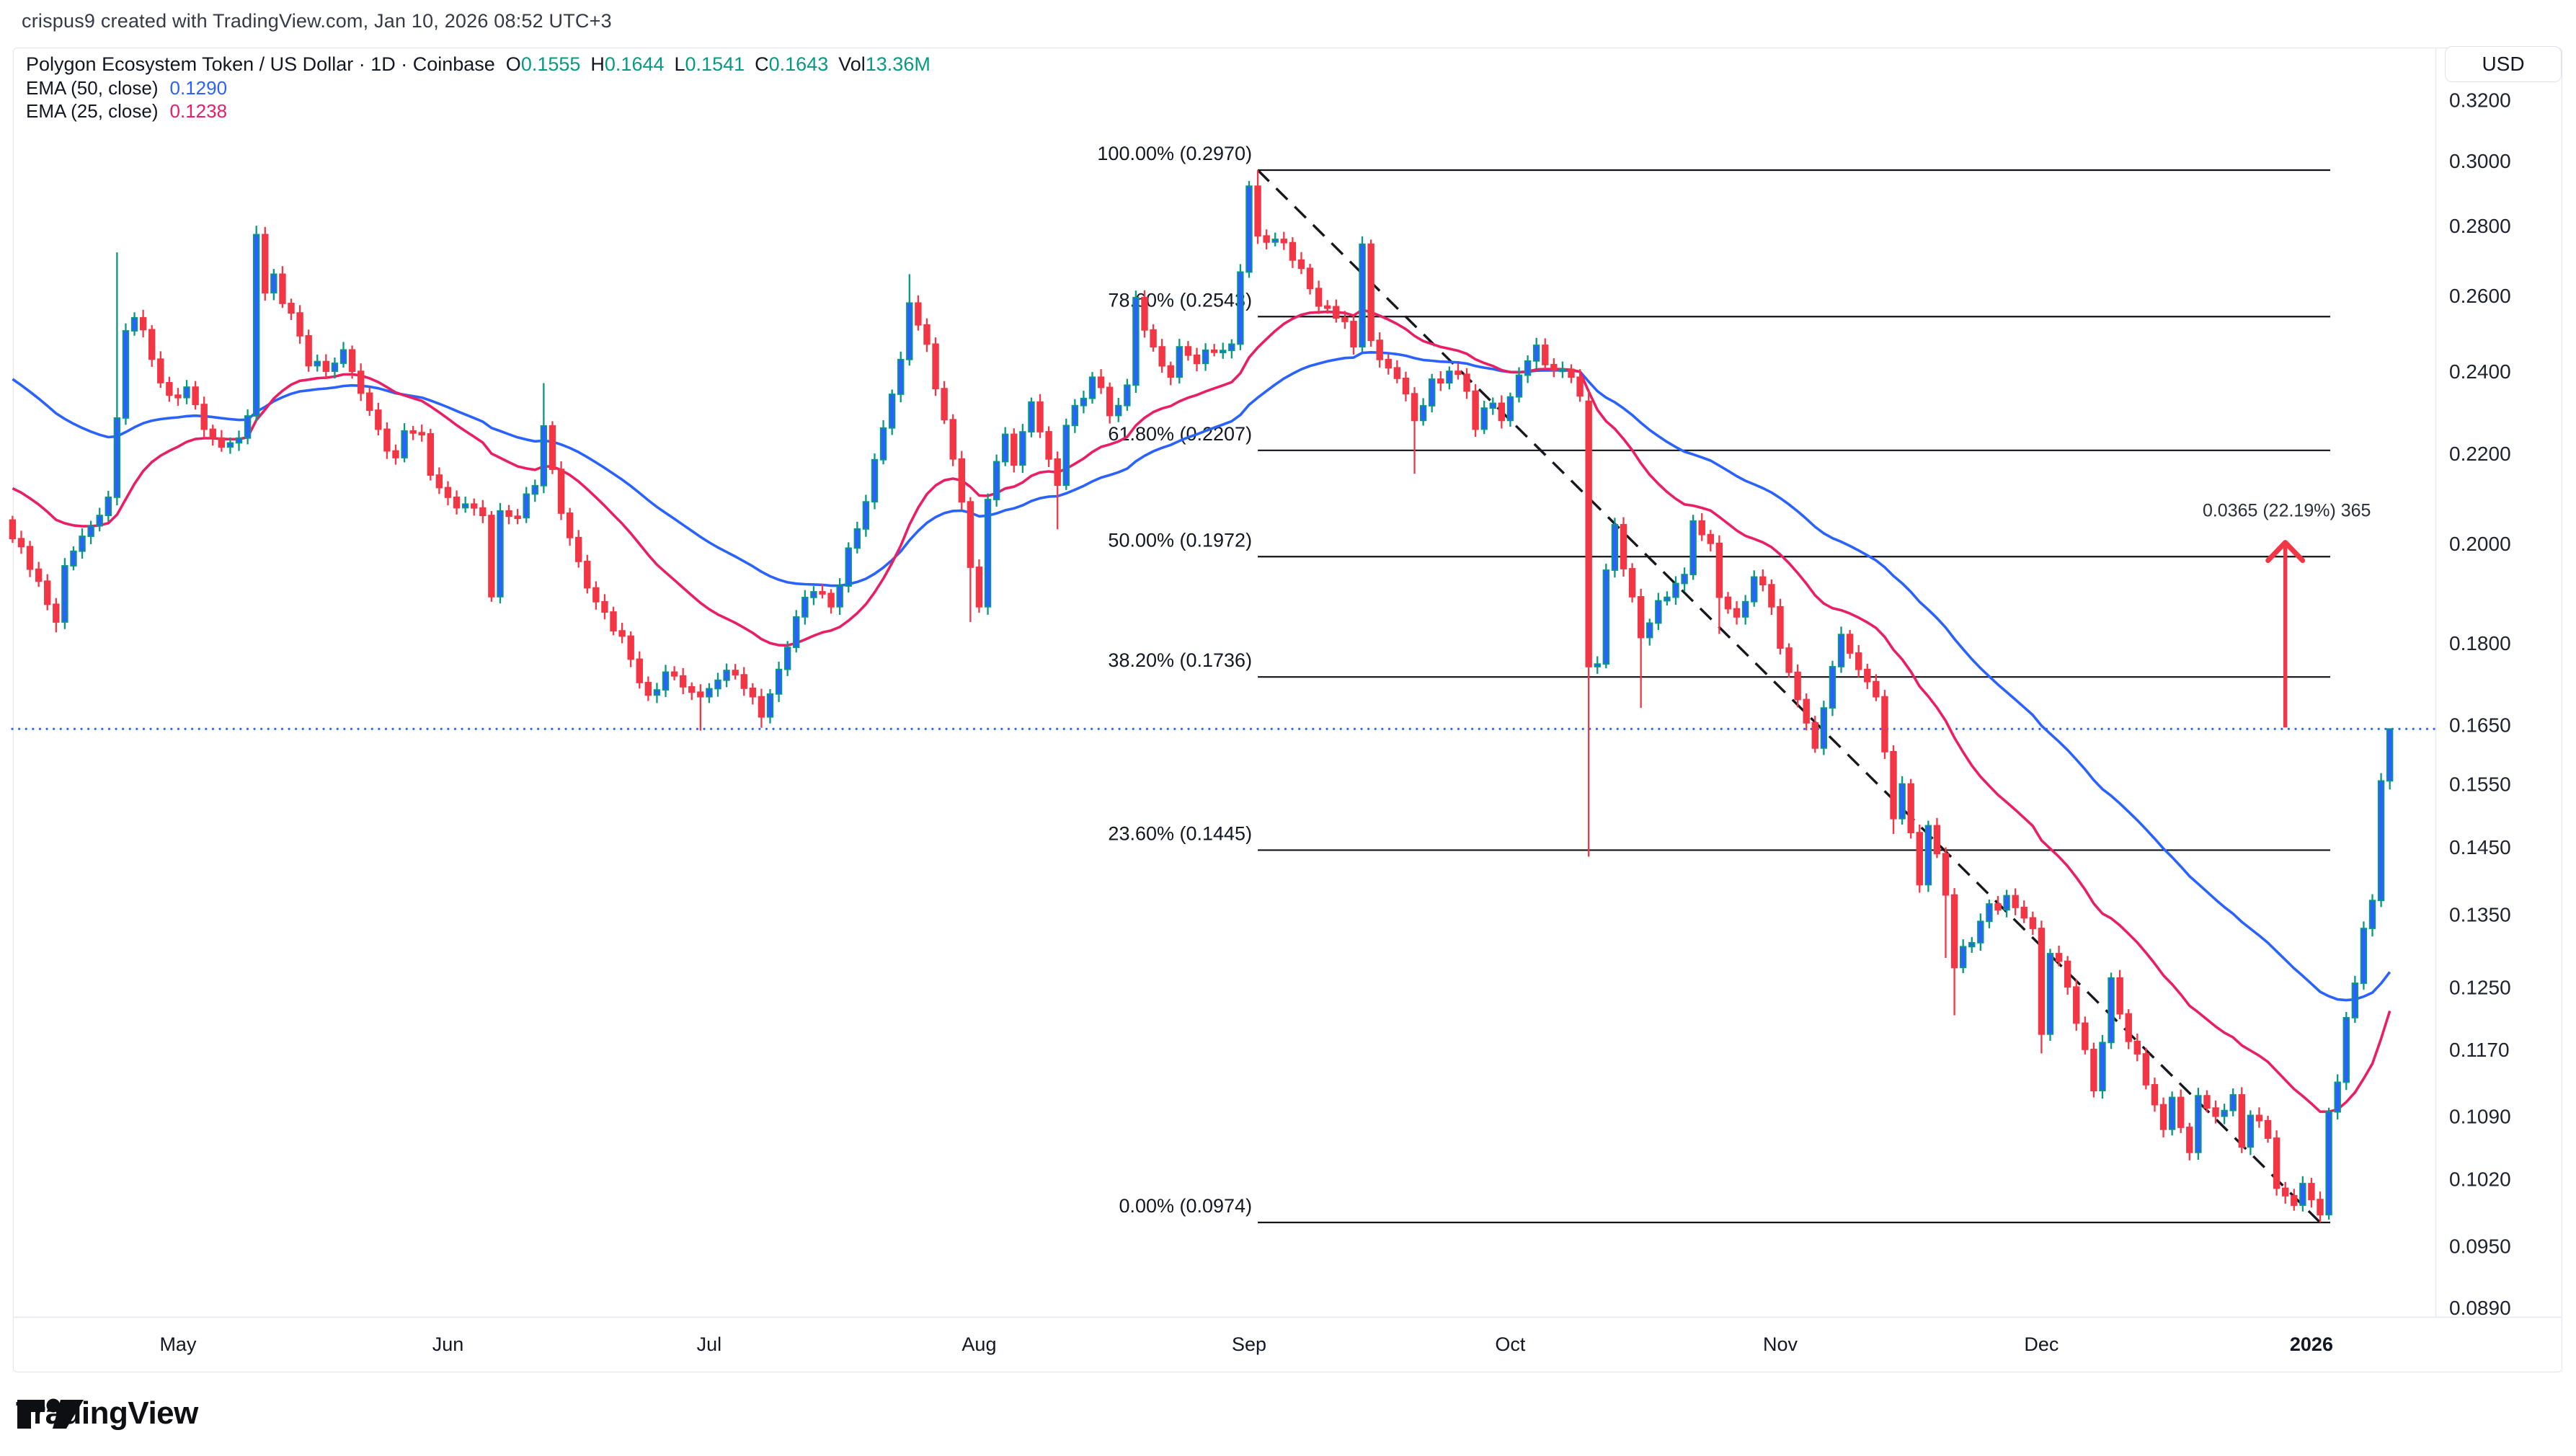 The height and width of the screenshot is (1456, 2576). I want to click on indicator-row-ema25: EMA (25, close) 0.1238, so click(478, 111).